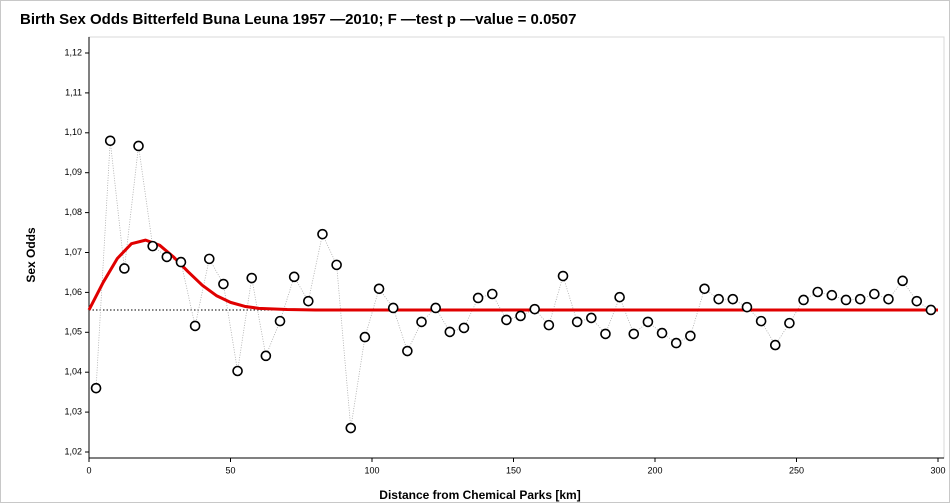  I want to click on x-tick-label: 150, so click(513, 470).